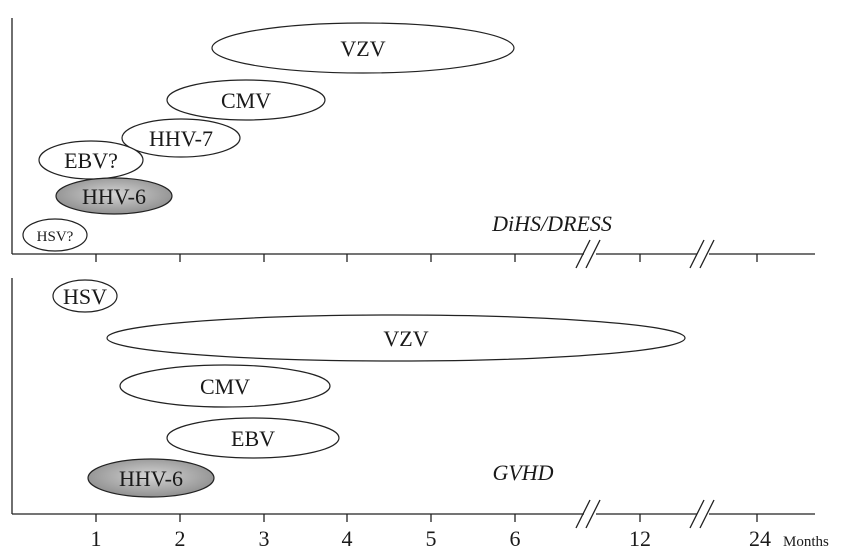 This screenshot has width=845, height=552. What do you see at coordinates (544, 223) in the screenshot?
I see `top-label-sep: /` at bounding box center [544, 223].